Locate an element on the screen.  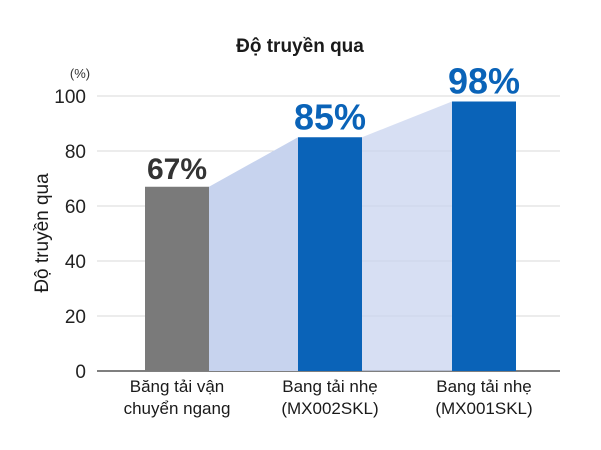
bar-value-label: 85% is located at coordinates (330, 116).